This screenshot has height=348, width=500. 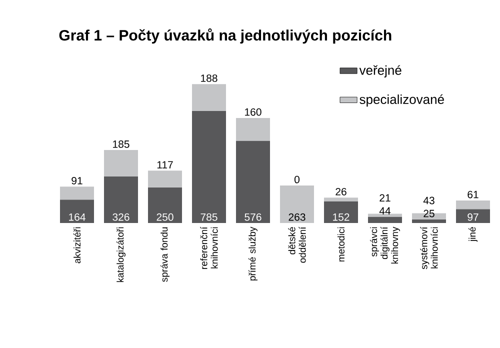 I want to click on data-label: 91, so click(x=77, y=180).